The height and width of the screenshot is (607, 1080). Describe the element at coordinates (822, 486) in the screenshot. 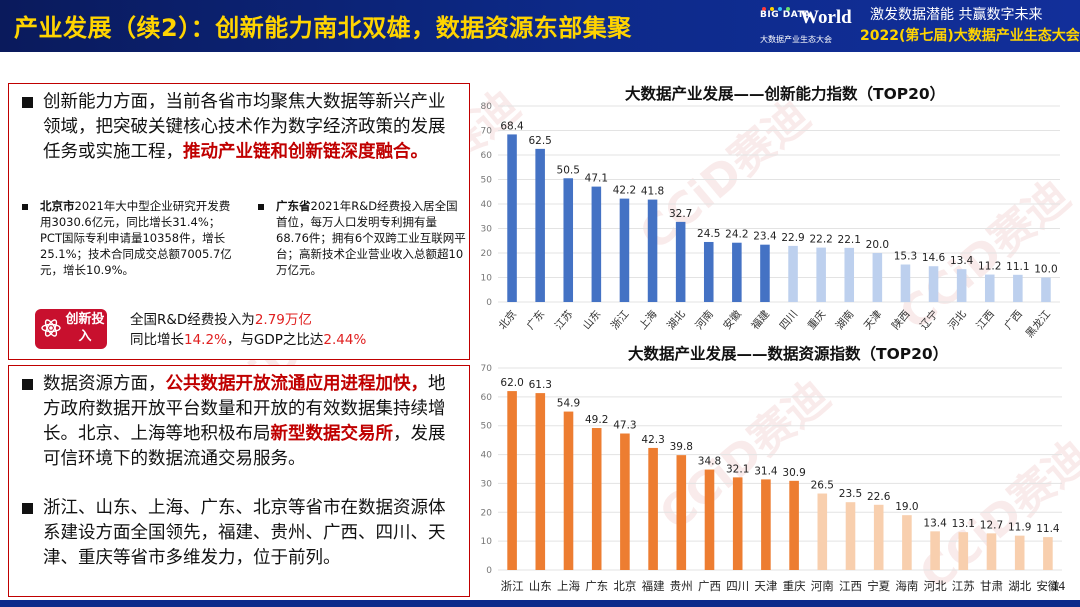

I see `data-label: 26.5` at that location.